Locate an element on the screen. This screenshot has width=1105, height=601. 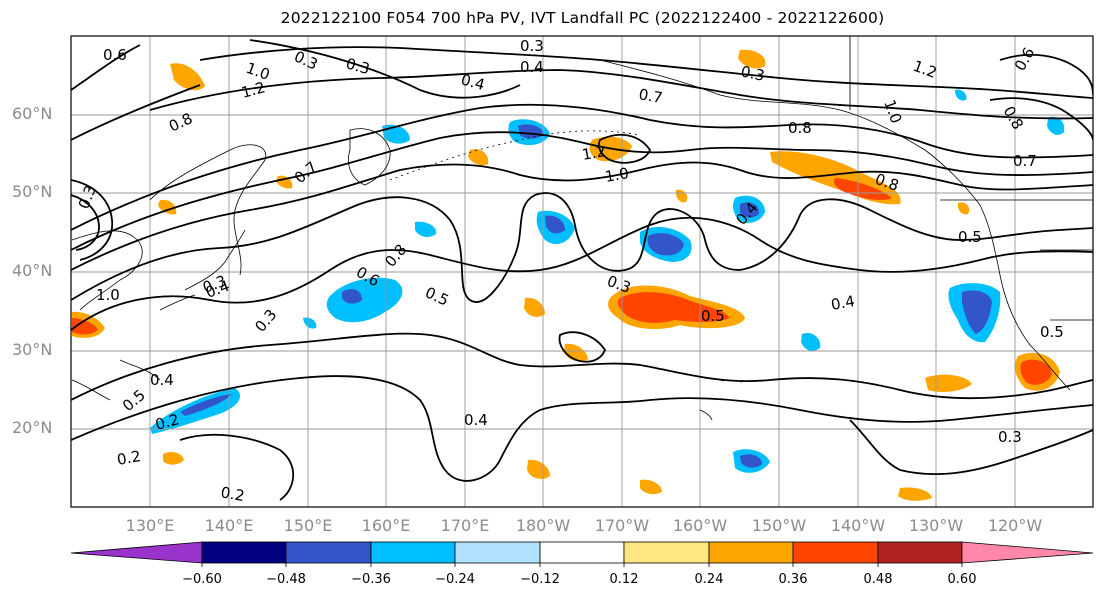
alaska-coast is located at coordinates (762, 105).